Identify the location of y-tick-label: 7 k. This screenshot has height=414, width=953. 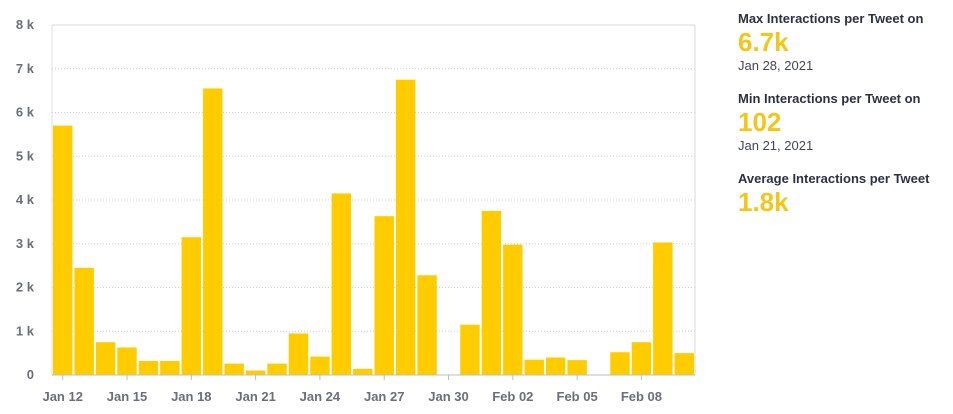
(25, 68).